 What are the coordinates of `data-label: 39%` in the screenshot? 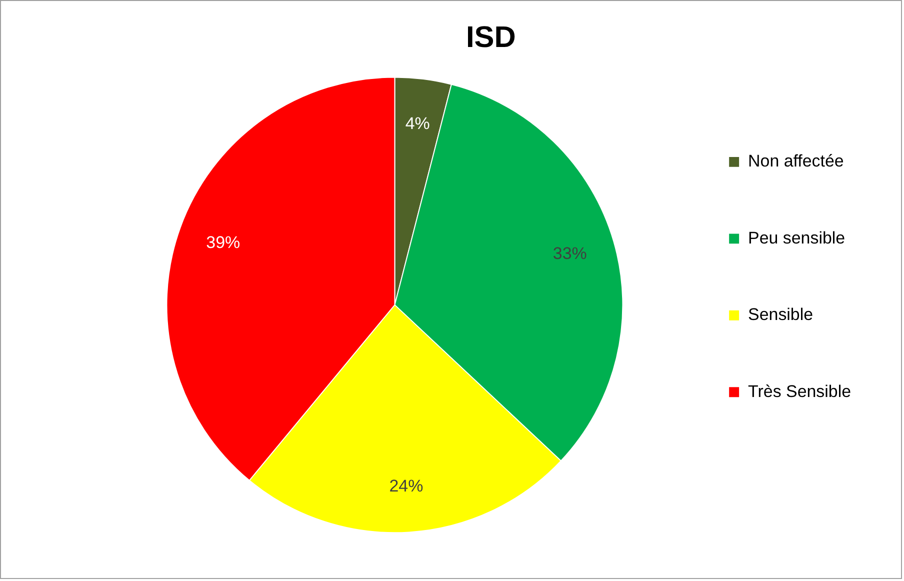 It's located at (223, 242).